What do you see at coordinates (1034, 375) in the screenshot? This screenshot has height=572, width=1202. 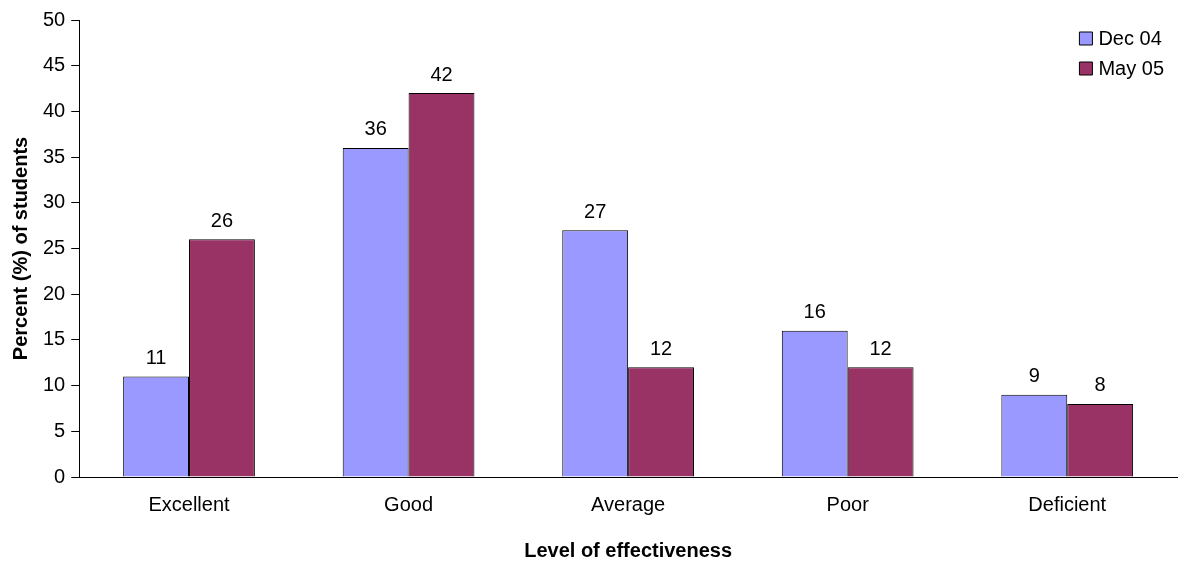 I see `data-label: 9` at bounding box center [1034, 375].